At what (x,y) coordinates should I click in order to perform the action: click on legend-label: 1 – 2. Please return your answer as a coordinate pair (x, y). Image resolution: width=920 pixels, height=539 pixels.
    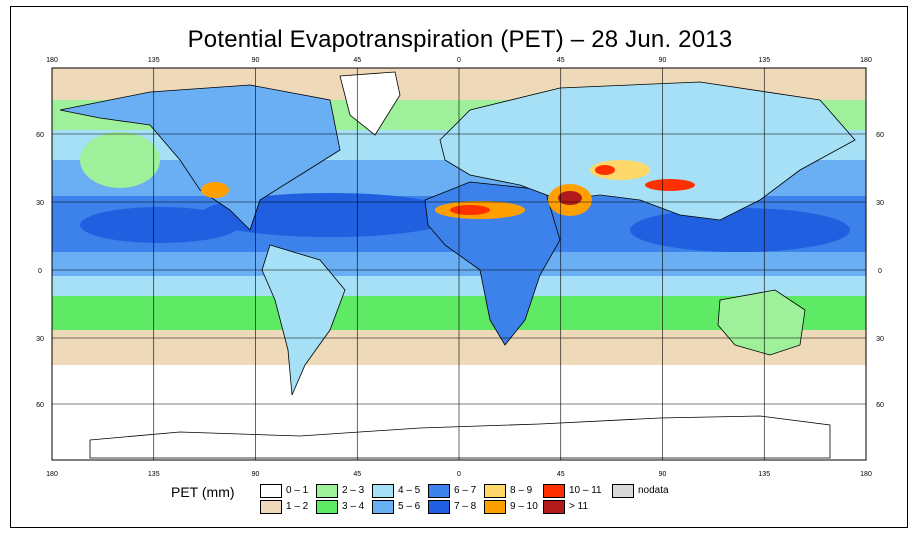
    Looking at the image, I should click on (297, 506).